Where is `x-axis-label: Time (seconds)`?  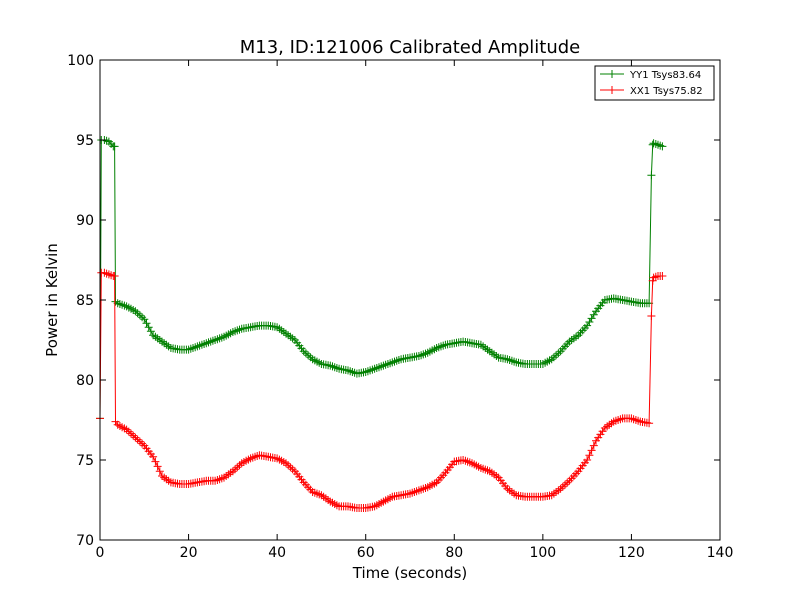 x-axis-label: Time (seconds) is located at coordinates (410, 573).